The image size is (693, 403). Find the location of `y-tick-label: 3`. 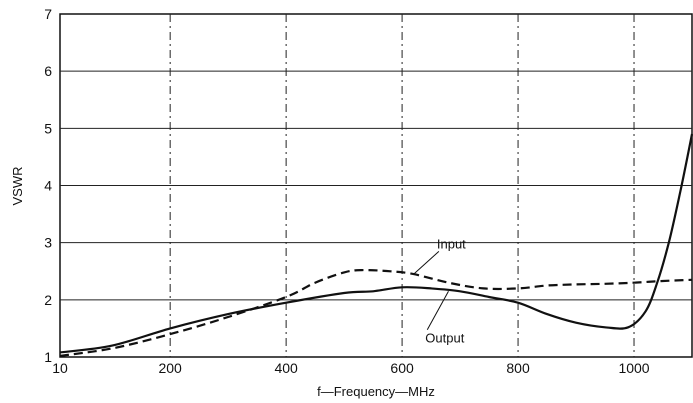

y-tick-label: 3 is located at coordinates (48, 243).